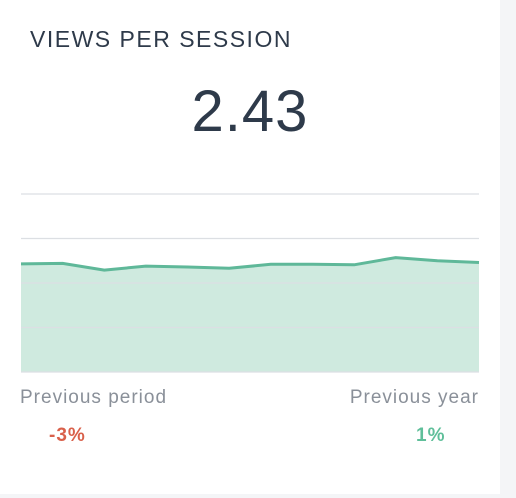 This screenshot has height=498, width=516. What do you see at coordinates (94, 397) in the screenshot?
I see `previous-period-label: Previous period` at bounding box center [94, 397].